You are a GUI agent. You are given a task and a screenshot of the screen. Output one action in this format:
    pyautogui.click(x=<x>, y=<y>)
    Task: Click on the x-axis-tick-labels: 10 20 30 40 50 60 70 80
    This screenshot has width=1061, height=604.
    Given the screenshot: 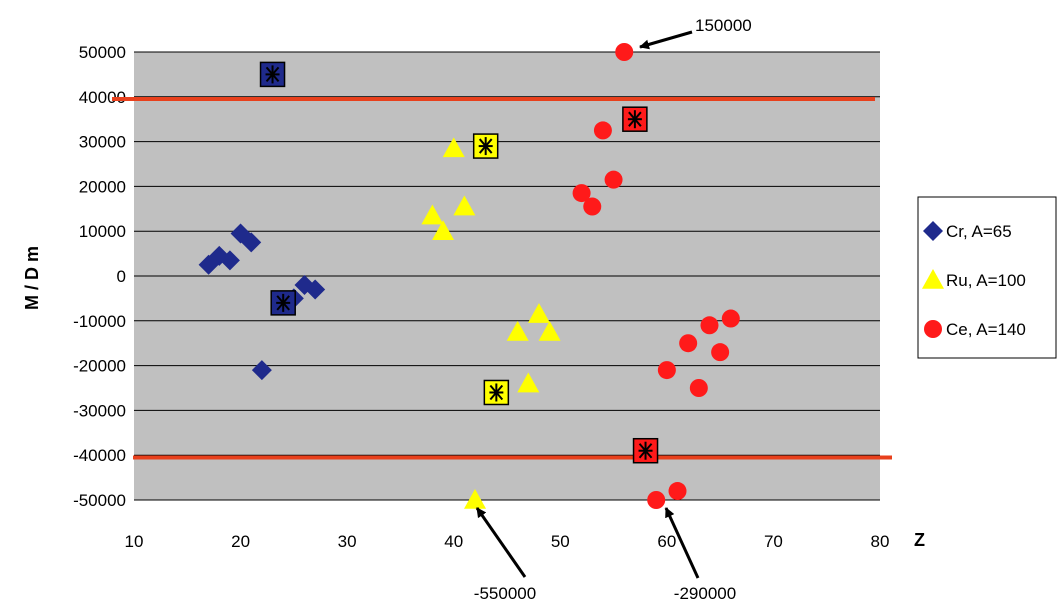 What is the action you would take?
    pyautogui.click(x=507, y=541)
    